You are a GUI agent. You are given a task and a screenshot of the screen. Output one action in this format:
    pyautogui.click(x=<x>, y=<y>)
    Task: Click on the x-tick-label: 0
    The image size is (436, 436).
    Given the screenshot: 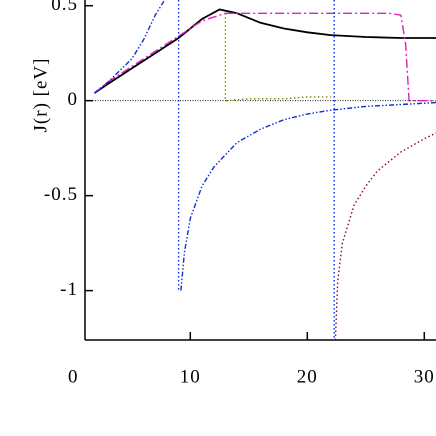 What is the action you would take?
    pyautogui.click(x=73, y=376)
    